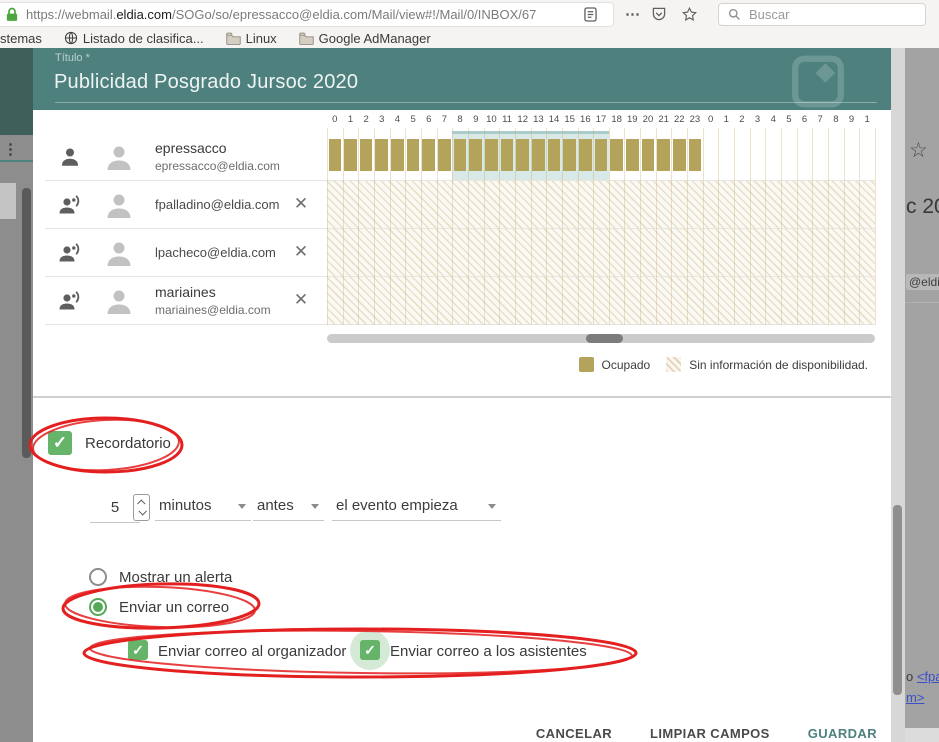  Describe the element at coordinates (119, 301) in the screenshot. I see `avatar` at that location.